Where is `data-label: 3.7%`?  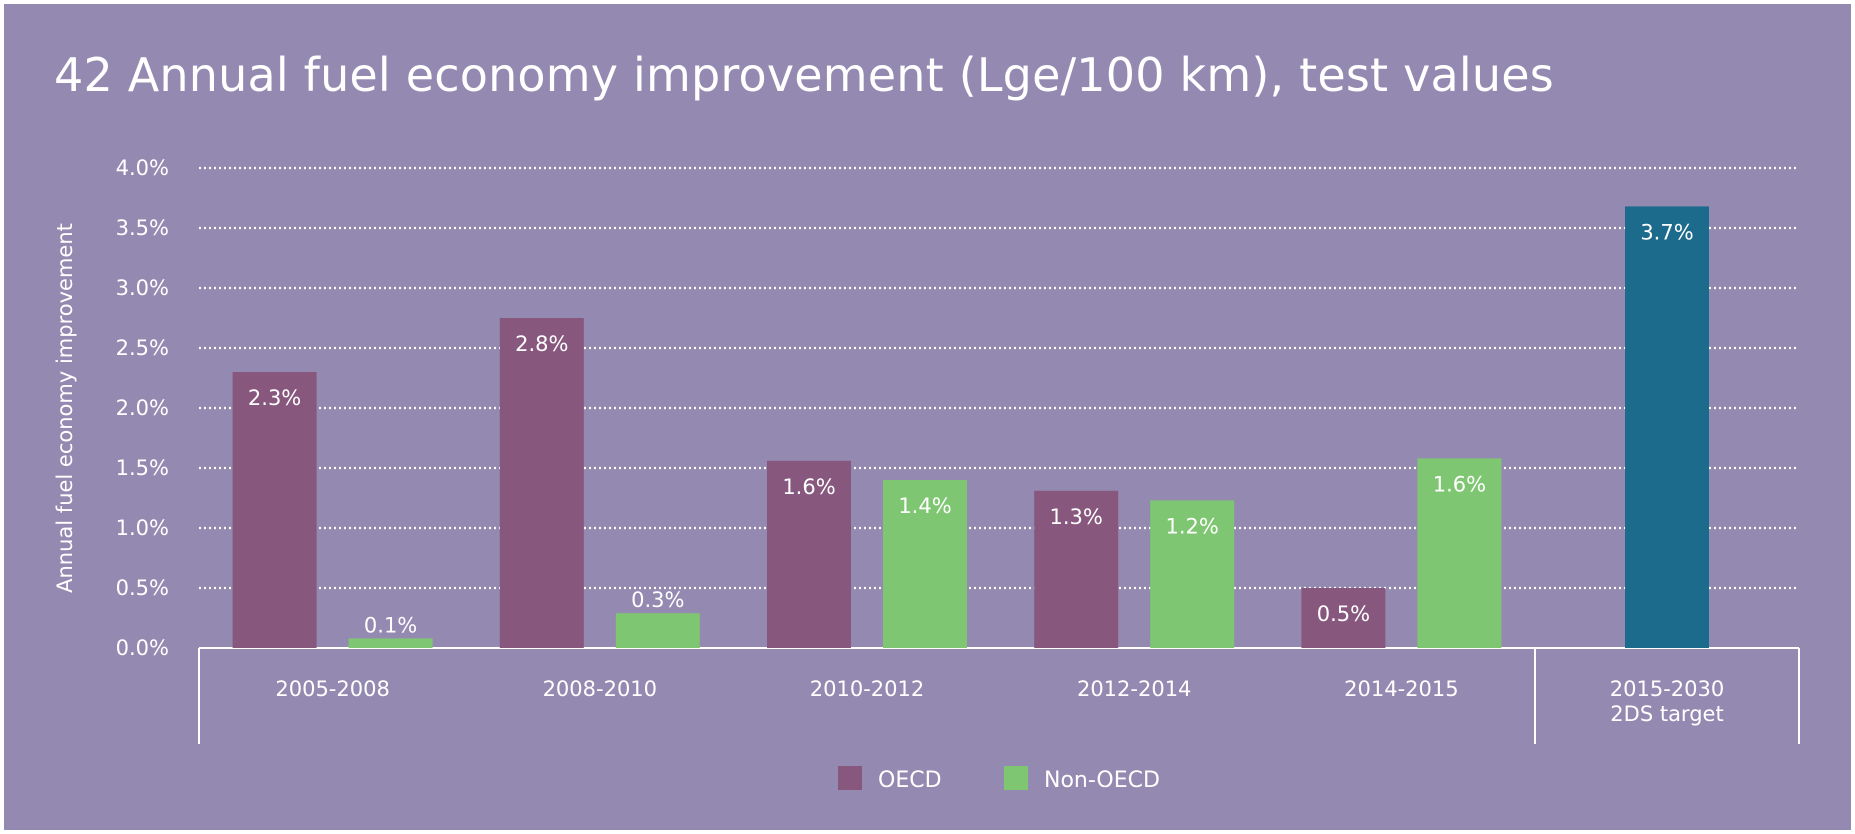
data-label: 3.7% is located at coordinates (1666, 232).